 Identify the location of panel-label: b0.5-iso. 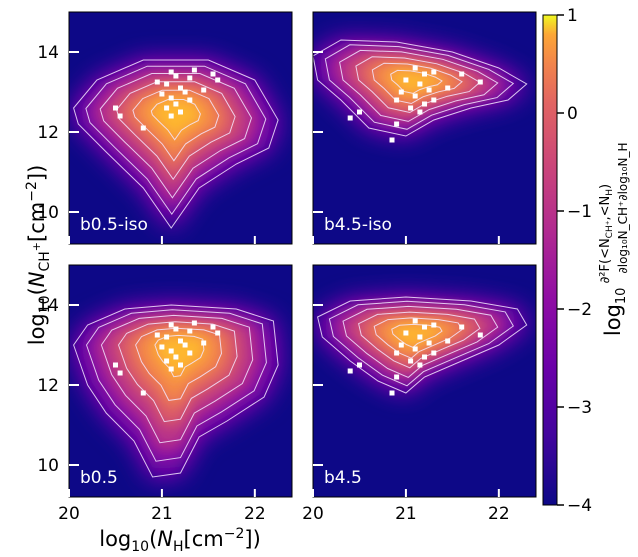
(114, 225).